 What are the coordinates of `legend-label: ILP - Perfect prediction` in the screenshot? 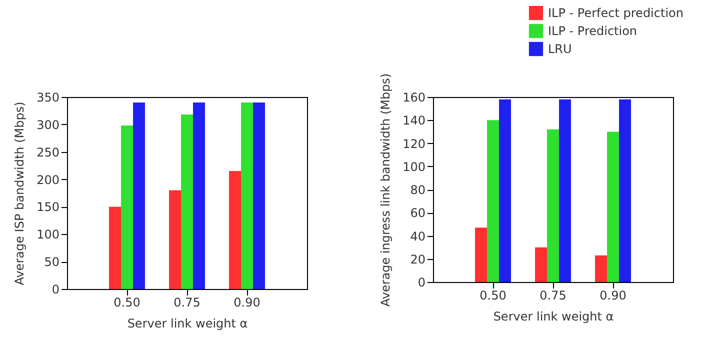 It's located at (616, 13).